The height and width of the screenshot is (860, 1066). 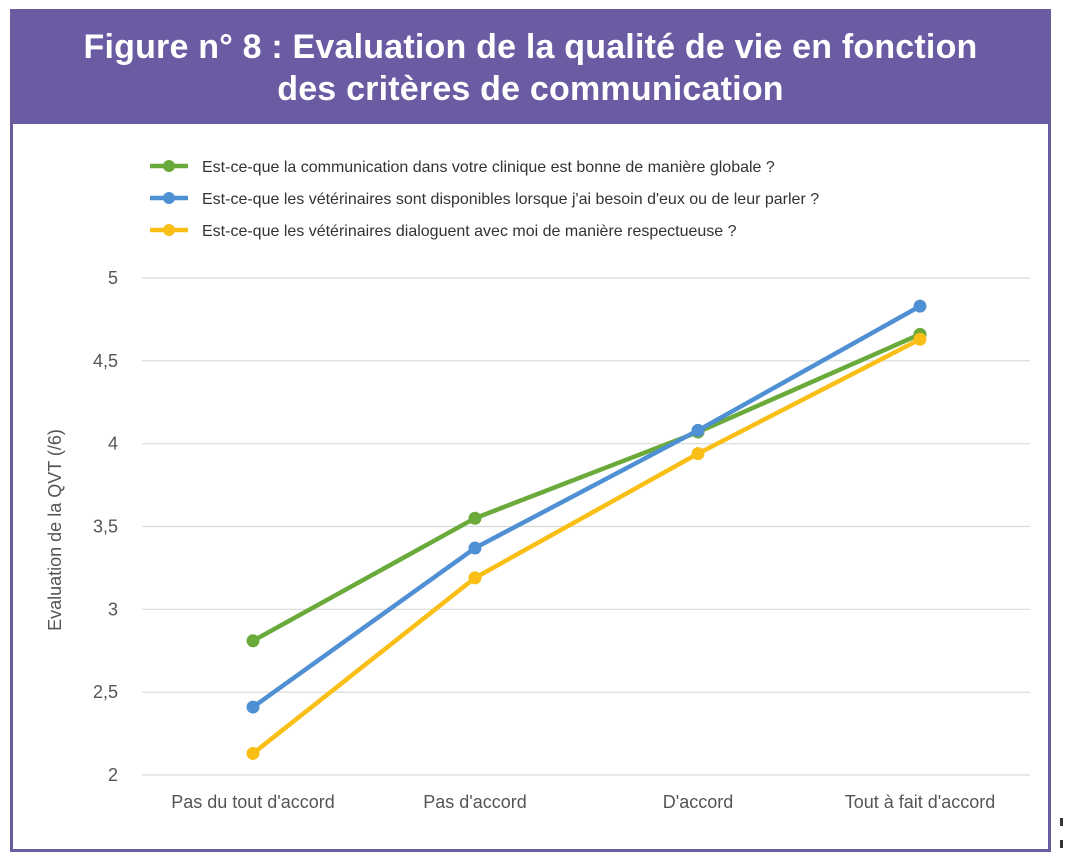 I want to click on y-axis-title: Evaluation de la QVT (/6), so click(x=55, y=530).